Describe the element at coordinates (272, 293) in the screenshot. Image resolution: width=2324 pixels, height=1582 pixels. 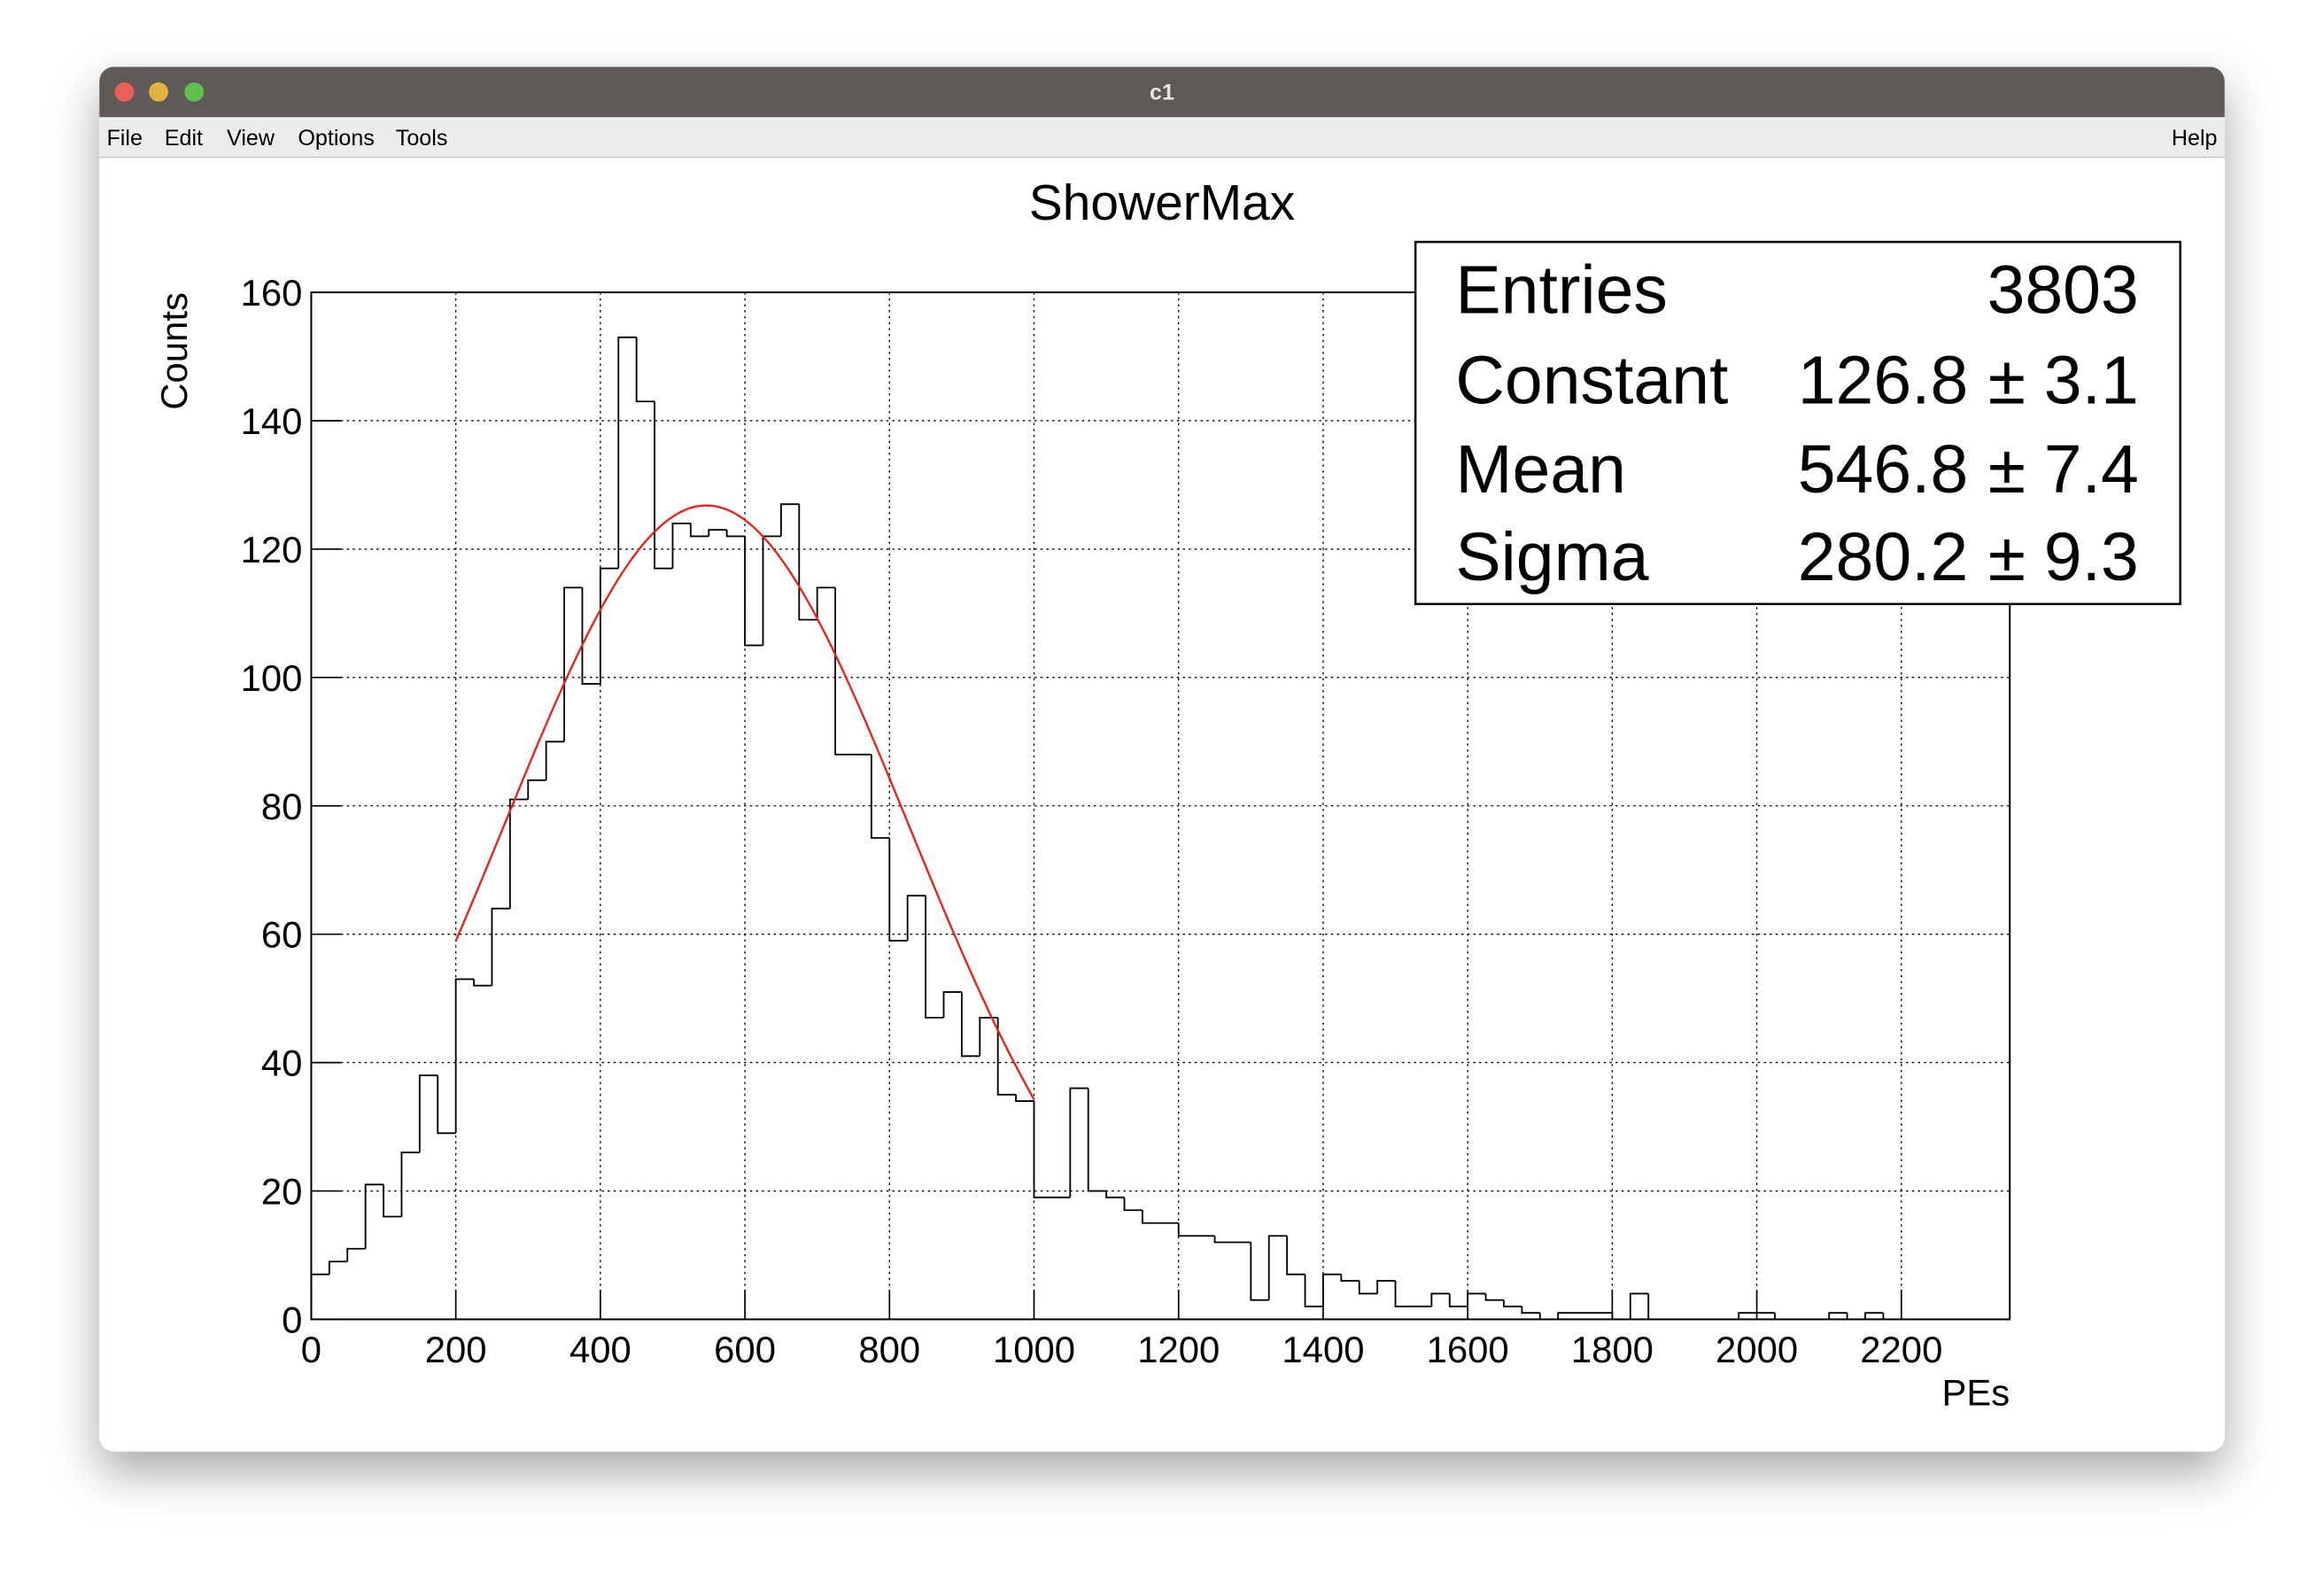
I see `y-tick-label: 160` at that location.